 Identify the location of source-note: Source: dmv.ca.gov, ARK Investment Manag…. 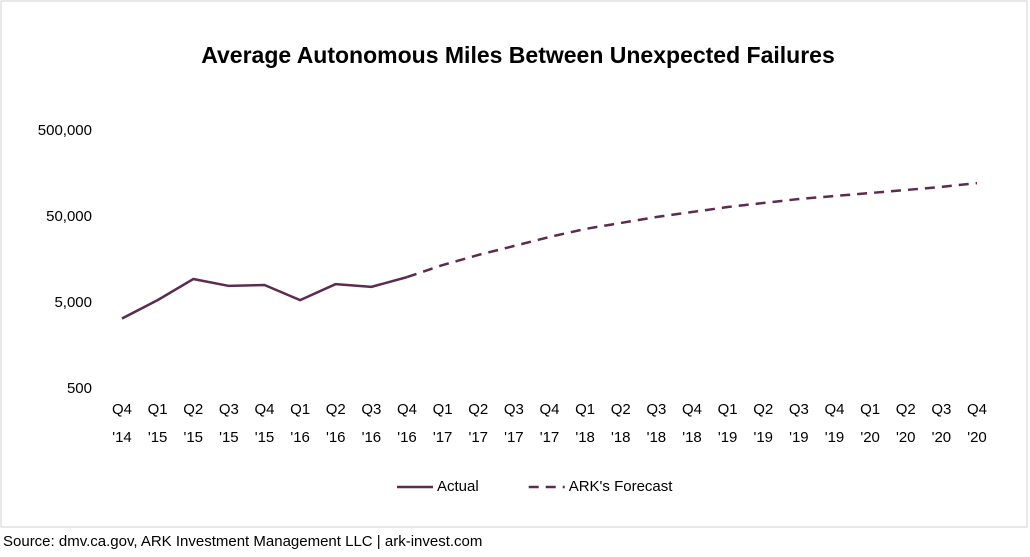
(242, 541).